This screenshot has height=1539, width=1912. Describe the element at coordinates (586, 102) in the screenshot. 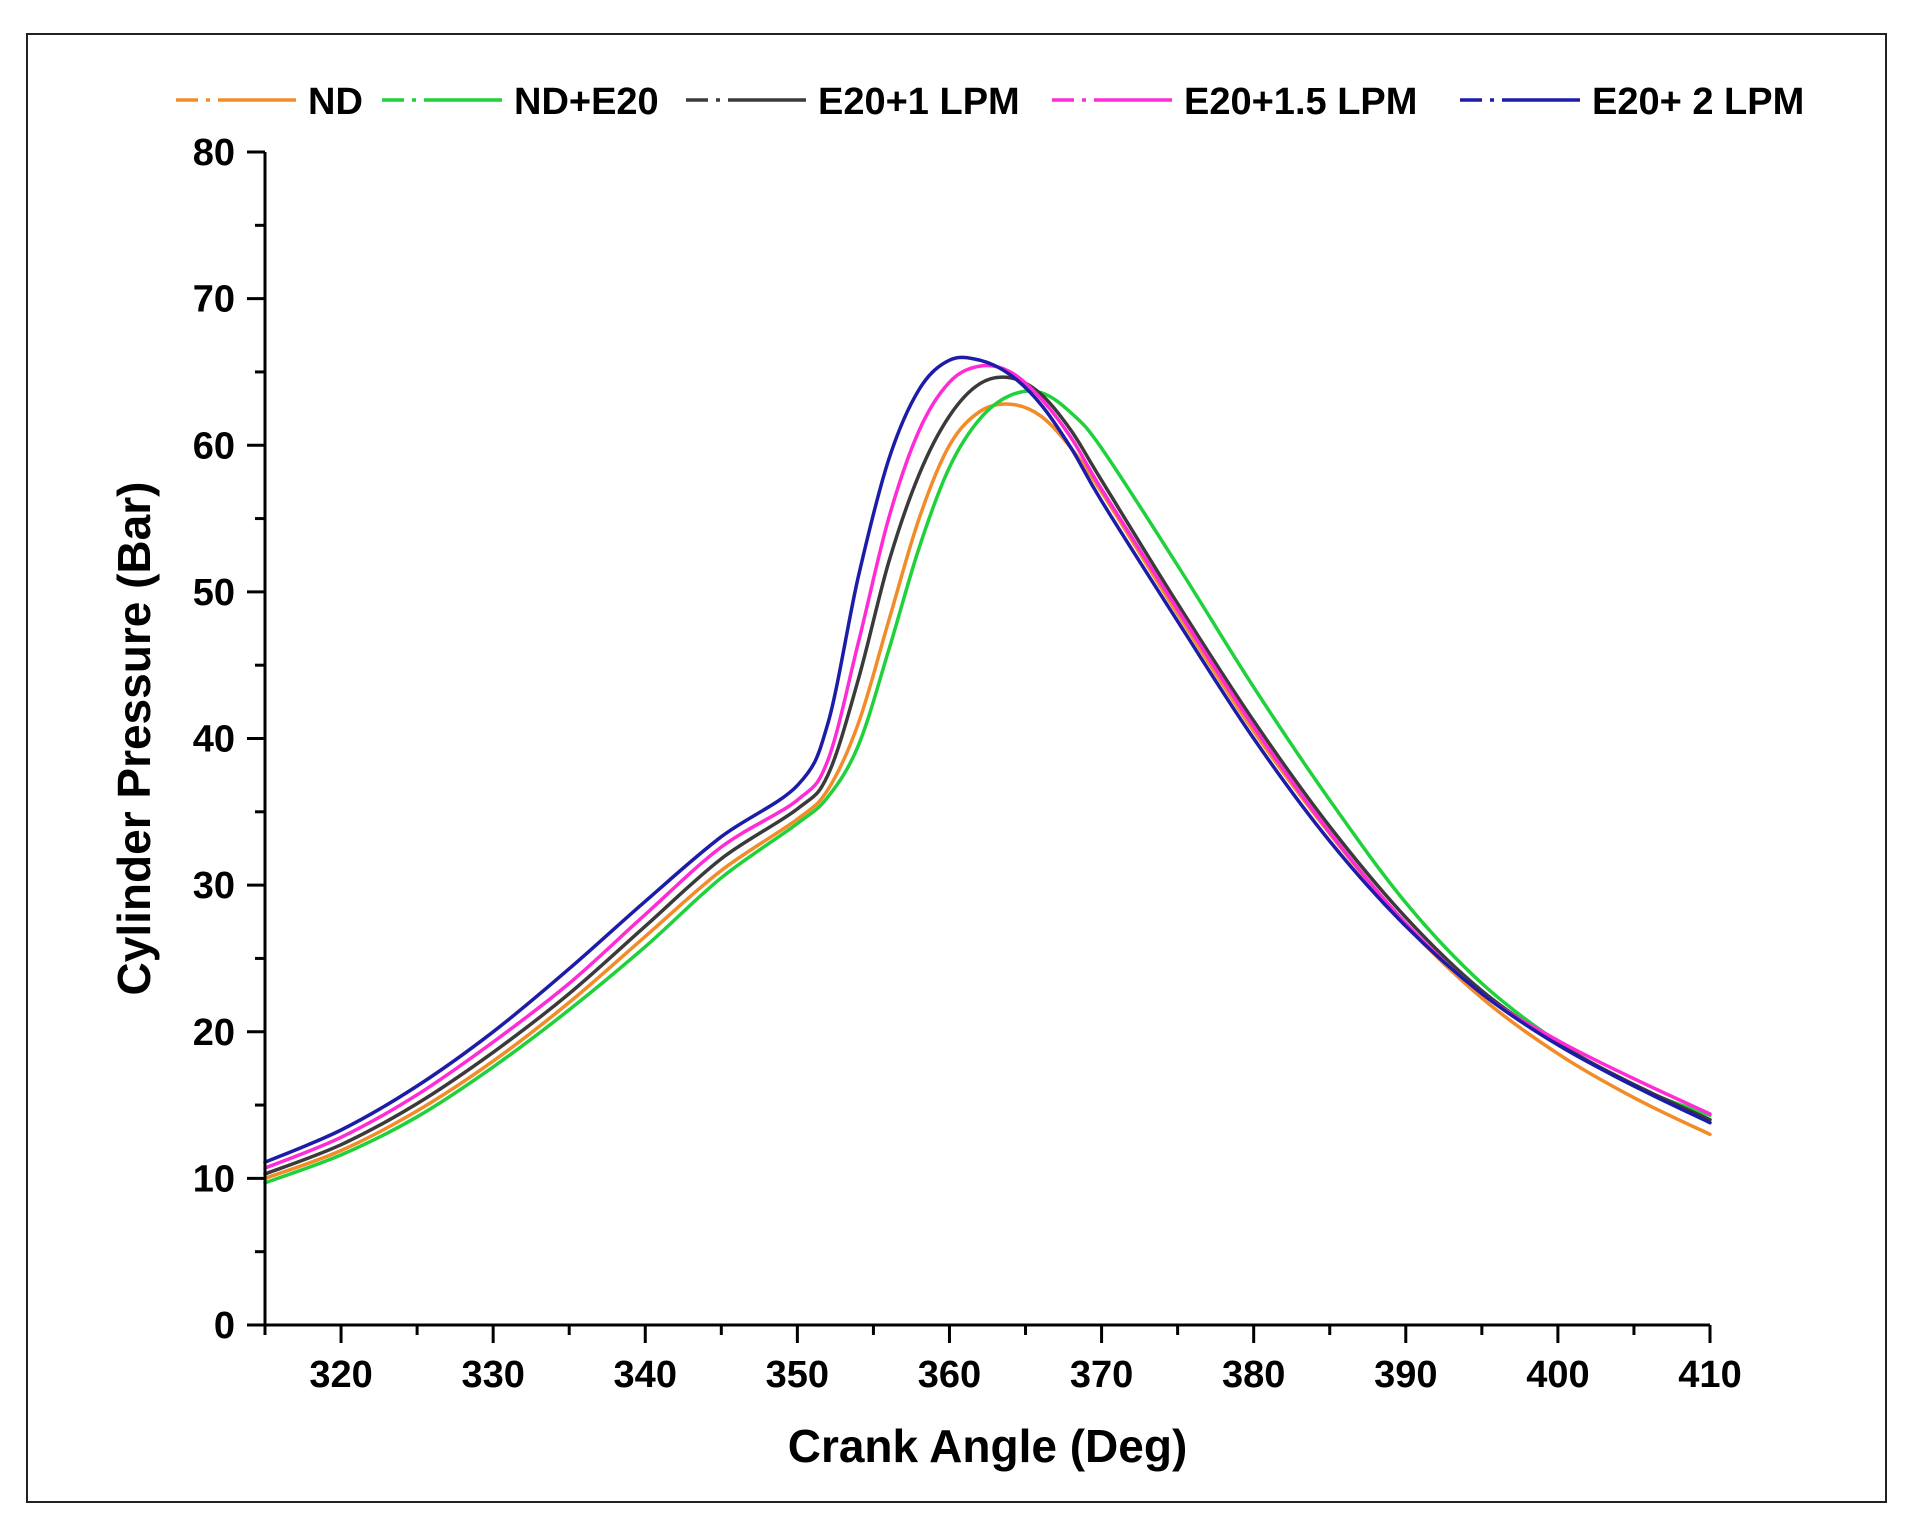

I see `legend-label: ND+E20` at that location.